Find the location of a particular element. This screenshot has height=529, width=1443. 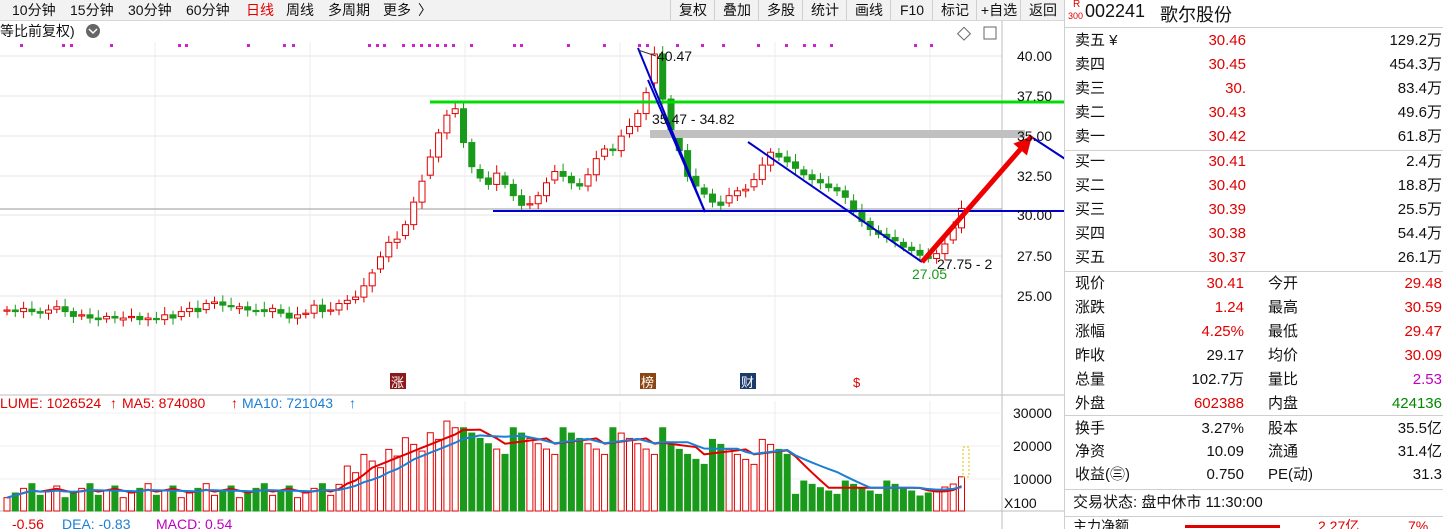

market-badge: R is located at coordinates (1077, 5).